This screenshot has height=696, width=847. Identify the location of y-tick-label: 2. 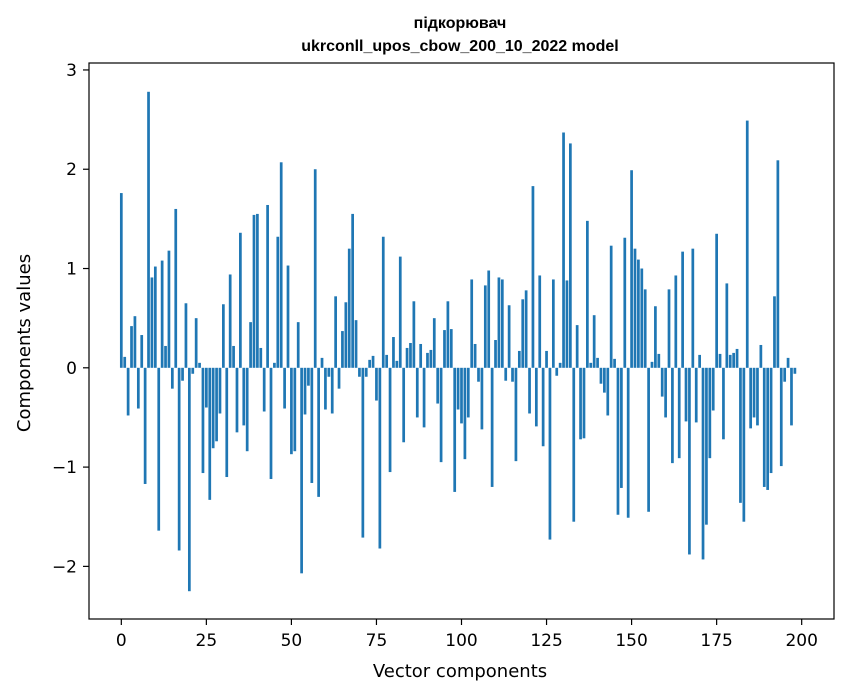
(71, 170).